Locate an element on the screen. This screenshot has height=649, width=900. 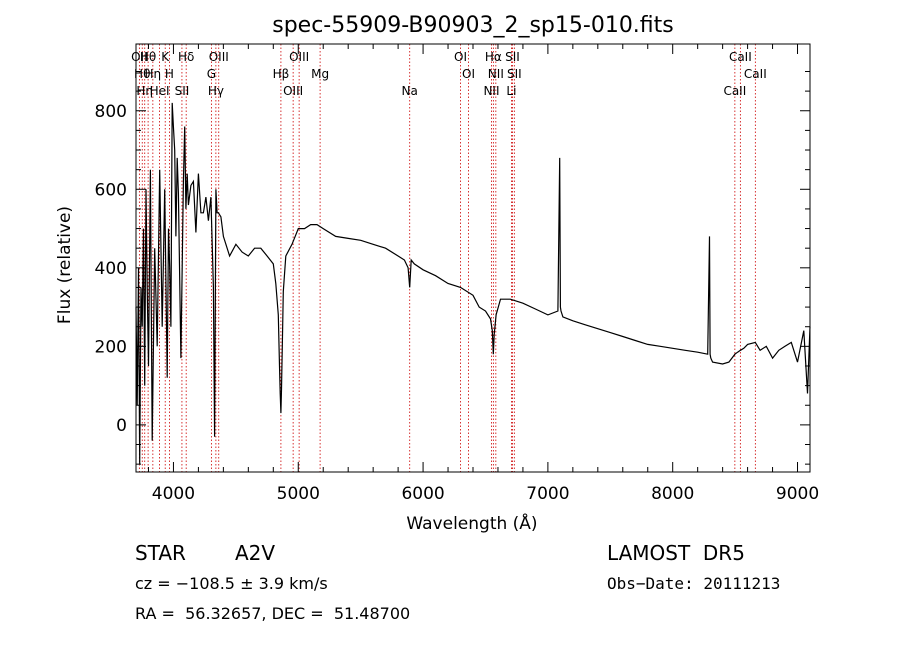
y-tick-label: 600 is located at coordinates (111, 190).